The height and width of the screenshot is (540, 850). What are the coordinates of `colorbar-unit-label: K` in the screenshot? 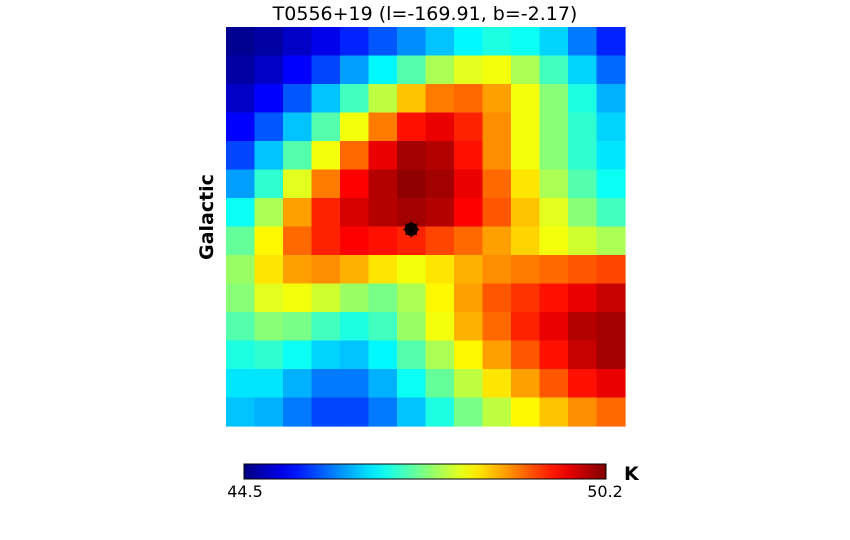 It's located at (632, 474).